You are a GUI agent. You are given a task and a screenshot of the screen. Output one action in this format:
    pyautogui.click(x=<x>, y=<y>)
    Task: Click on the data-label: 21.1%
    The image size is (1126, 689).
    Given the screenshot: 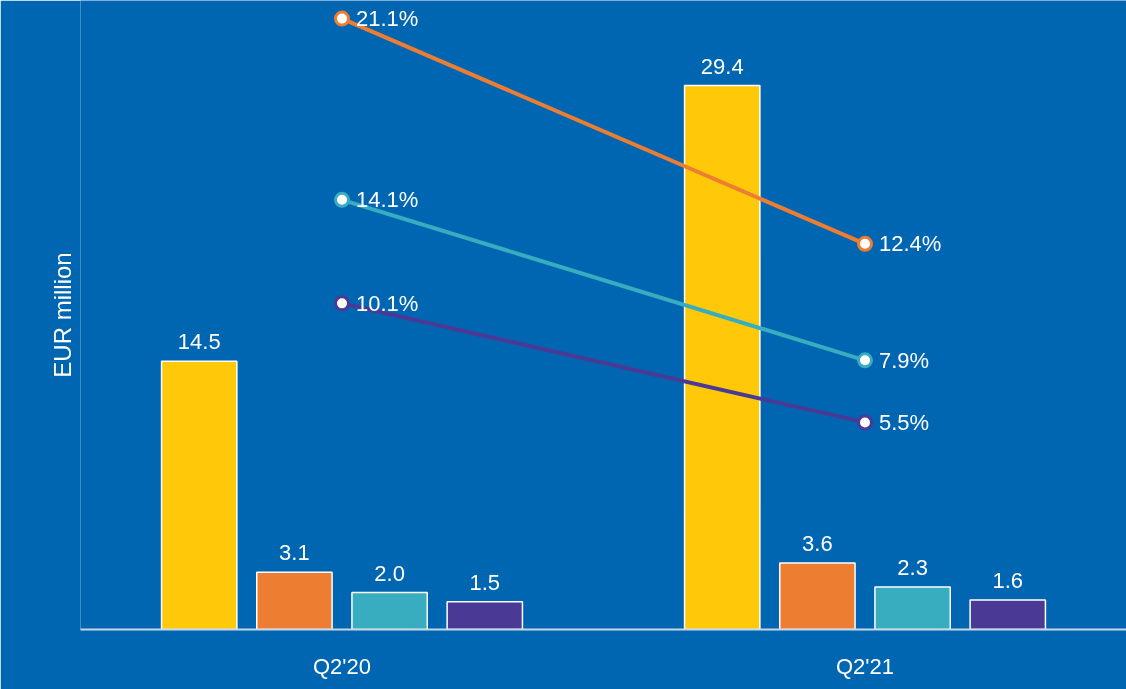 What is the action you would take?
    pyautogui.click(x=387, y=19)
    